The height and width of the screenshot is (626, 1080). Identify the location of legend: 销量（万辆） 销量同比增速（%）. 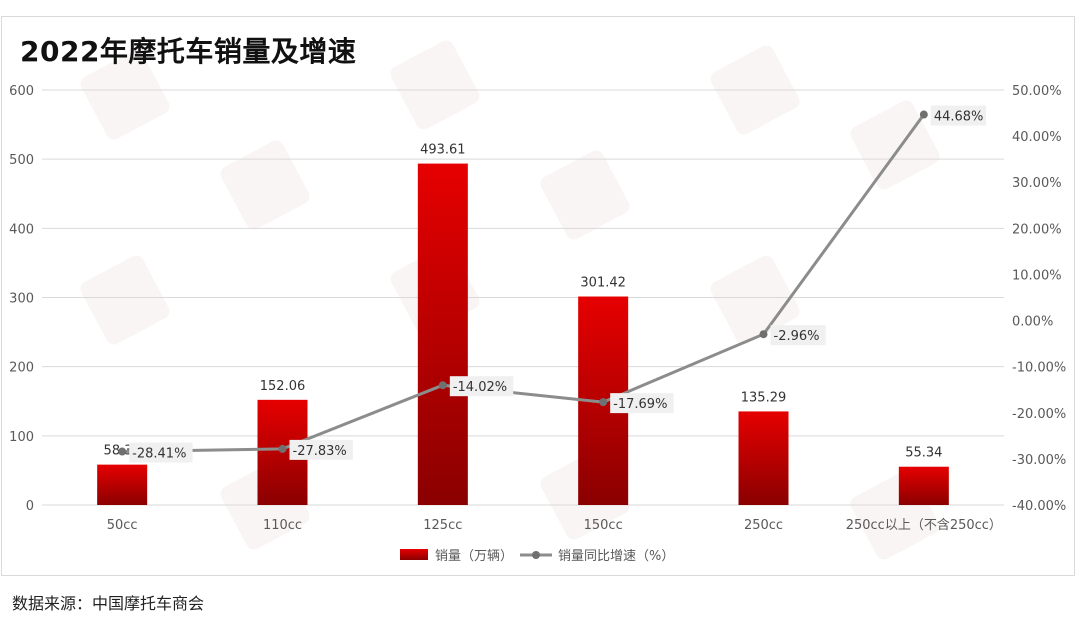
(537, 556).